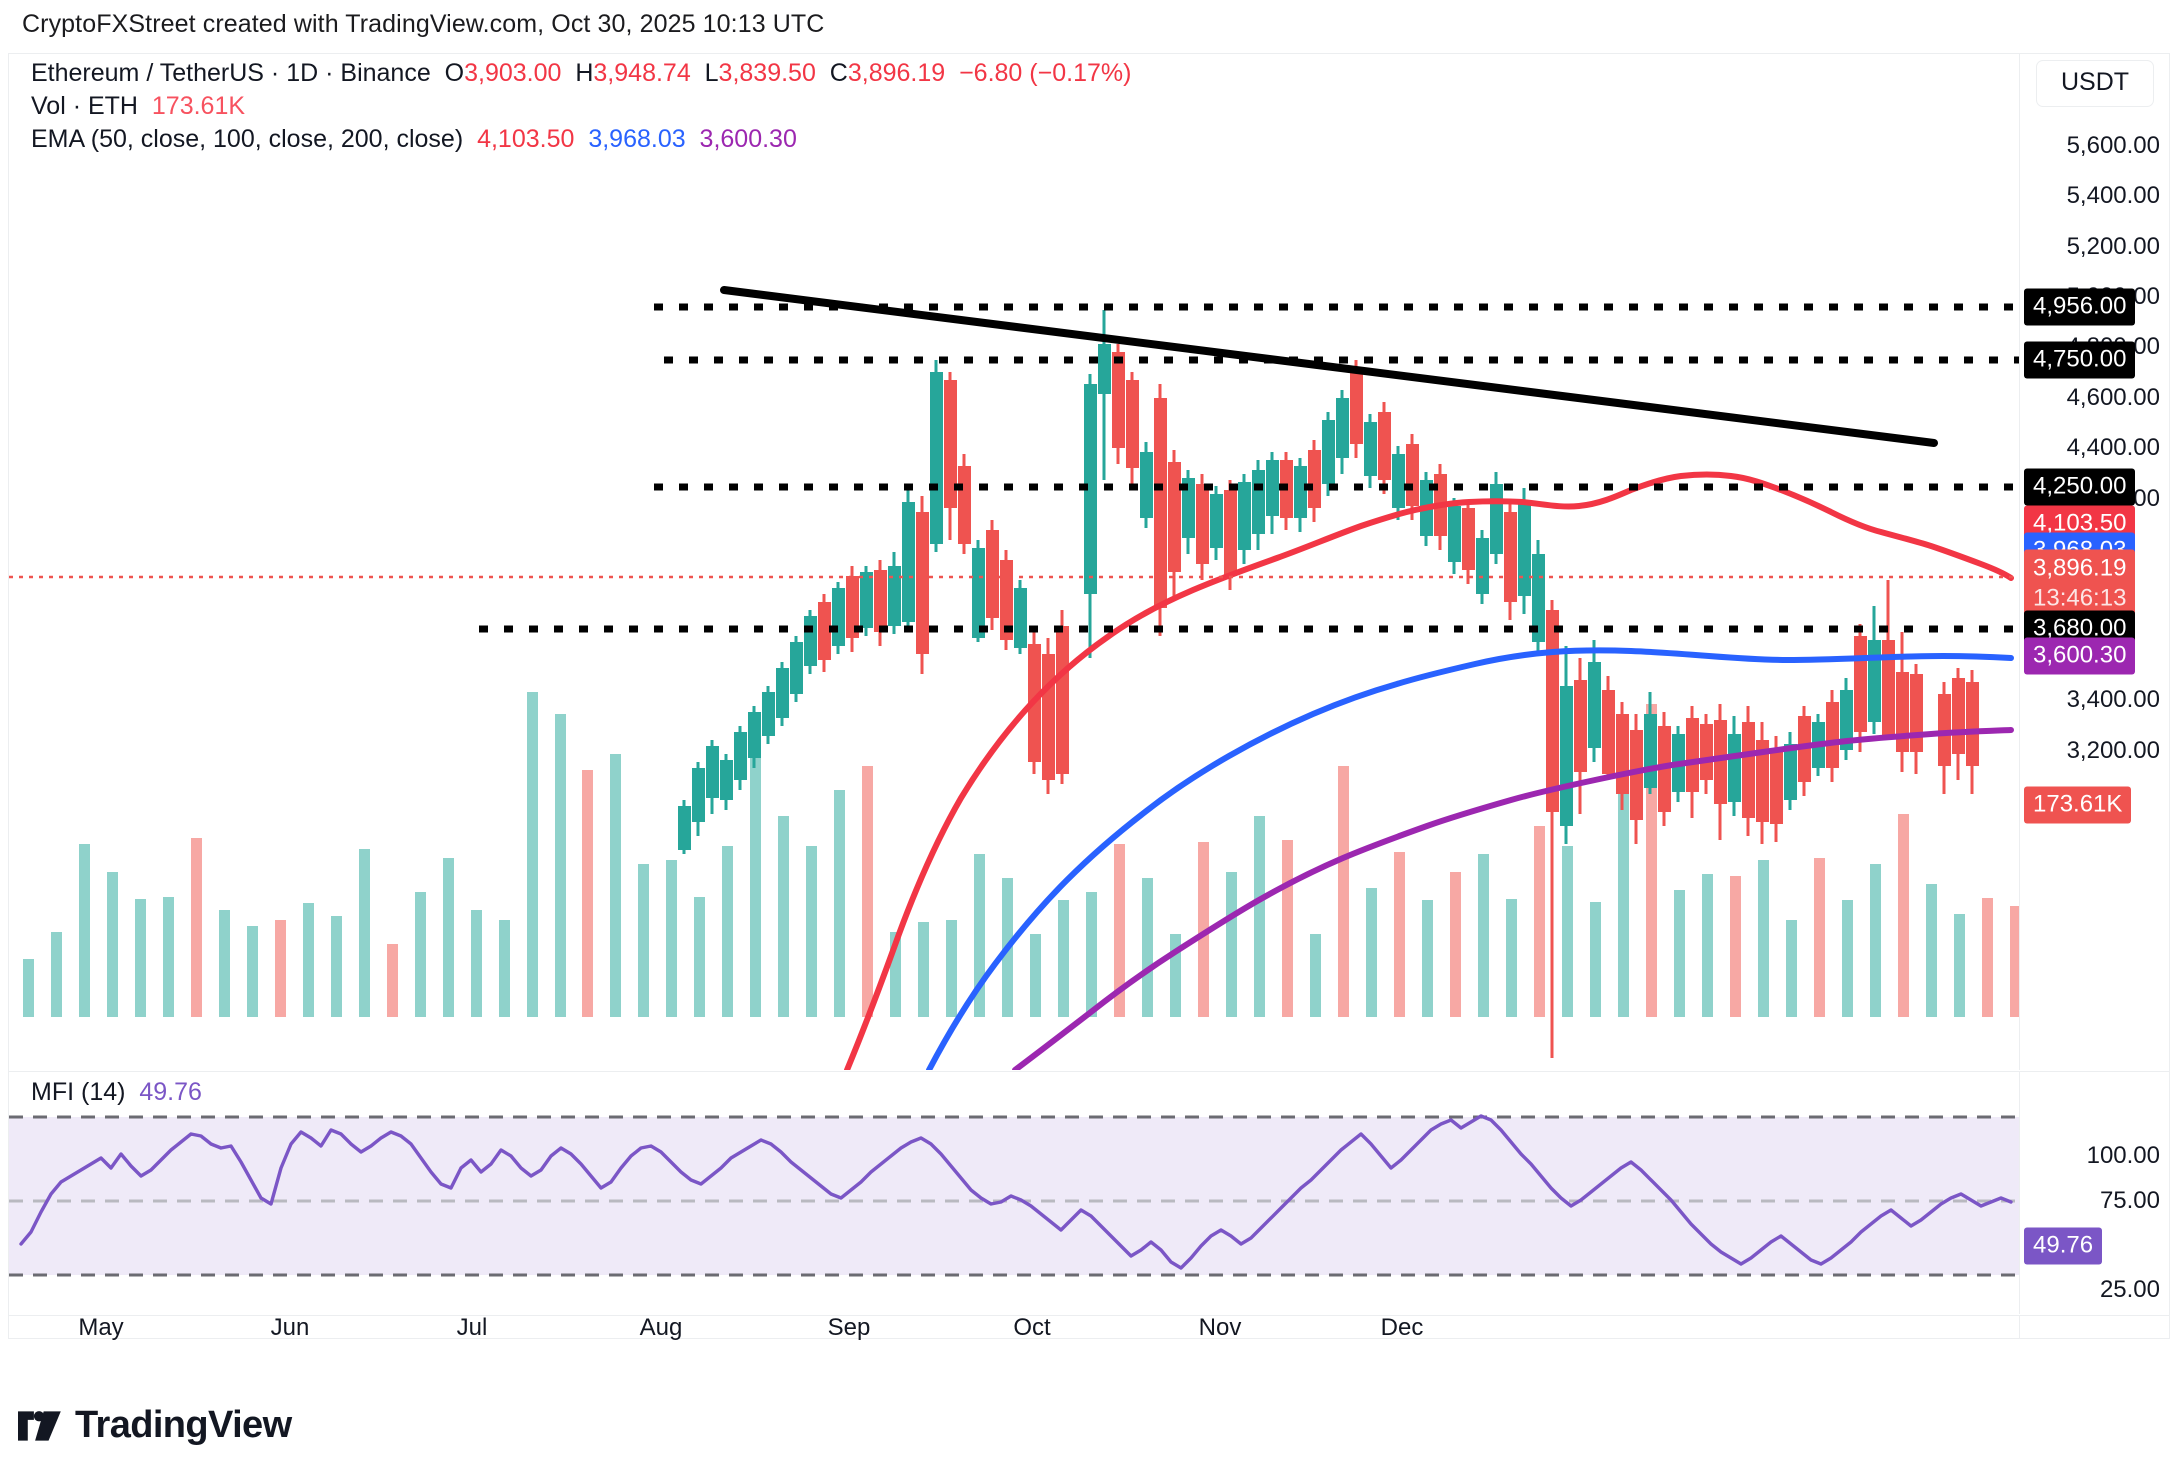 Image resolution: width=2178 pixels, height=1484 pixels. I want to click on volume-badge: 173.61K, so click(2078, 805).